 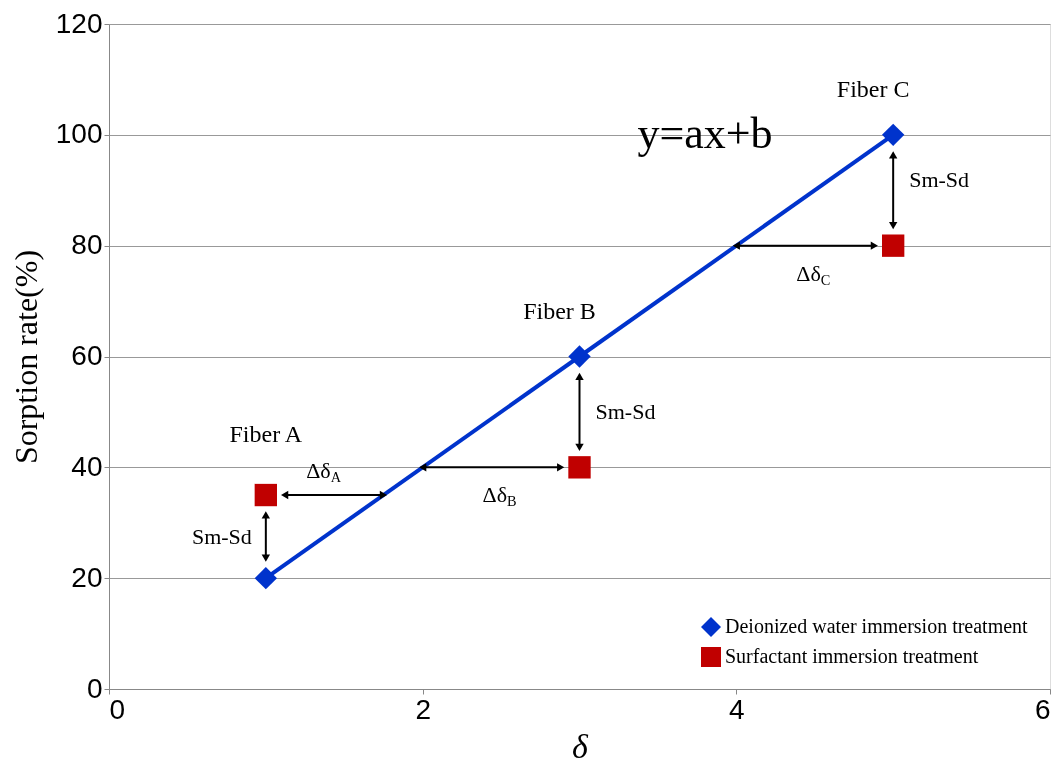 I want to click on annotation: Fiber C, so click(x=873, y=88).